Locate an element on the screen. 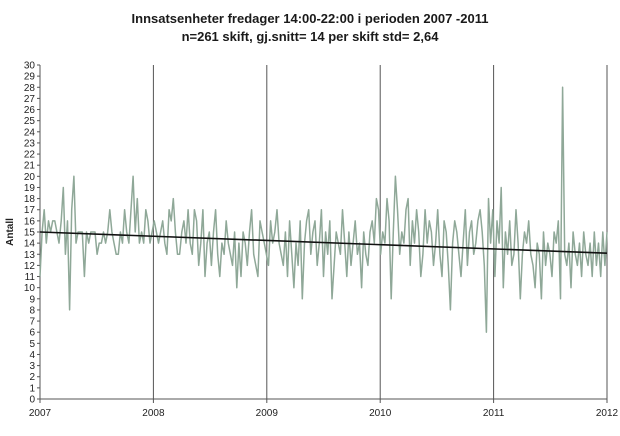 This screenshot has height=436, width=620. y-tick-label-0: 0 is located at coordinates (32, 400).